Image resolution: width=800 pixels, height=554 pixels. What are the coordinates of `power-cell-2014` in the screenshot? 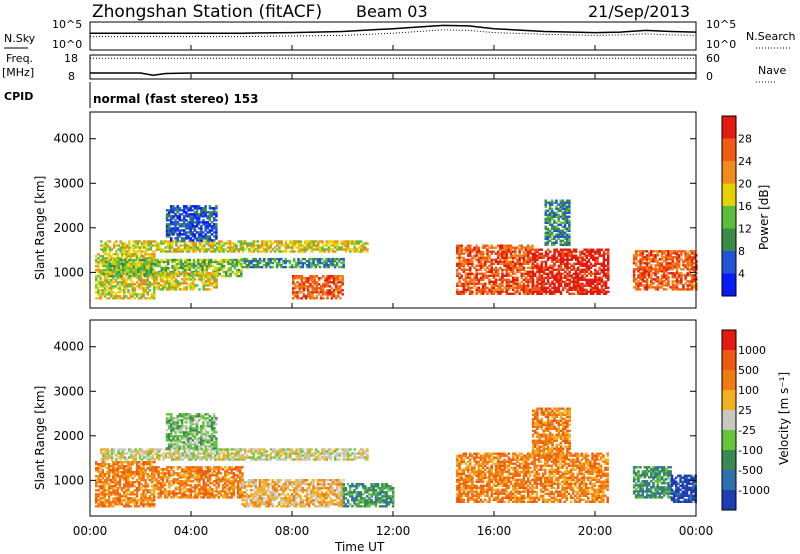 It's located at (328, 261).